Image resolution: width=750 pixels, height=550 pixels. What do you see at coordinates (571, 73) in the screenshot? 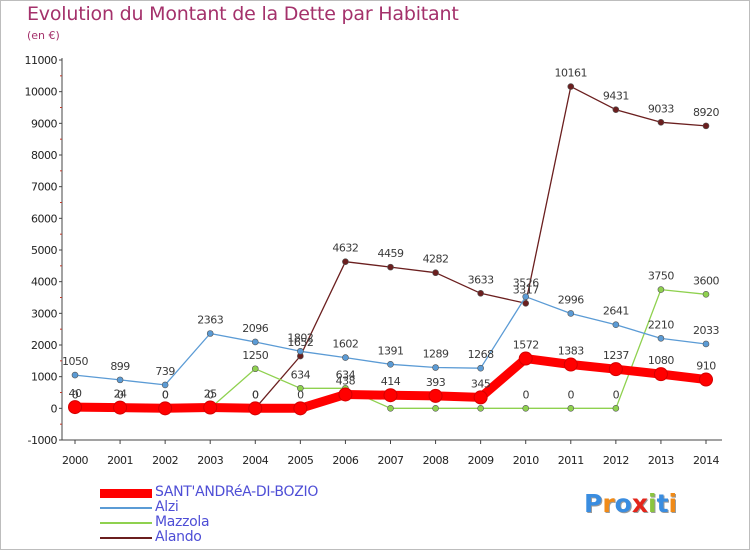
I see `series-3-data-label: 10161` at bounding box center [571, 73].